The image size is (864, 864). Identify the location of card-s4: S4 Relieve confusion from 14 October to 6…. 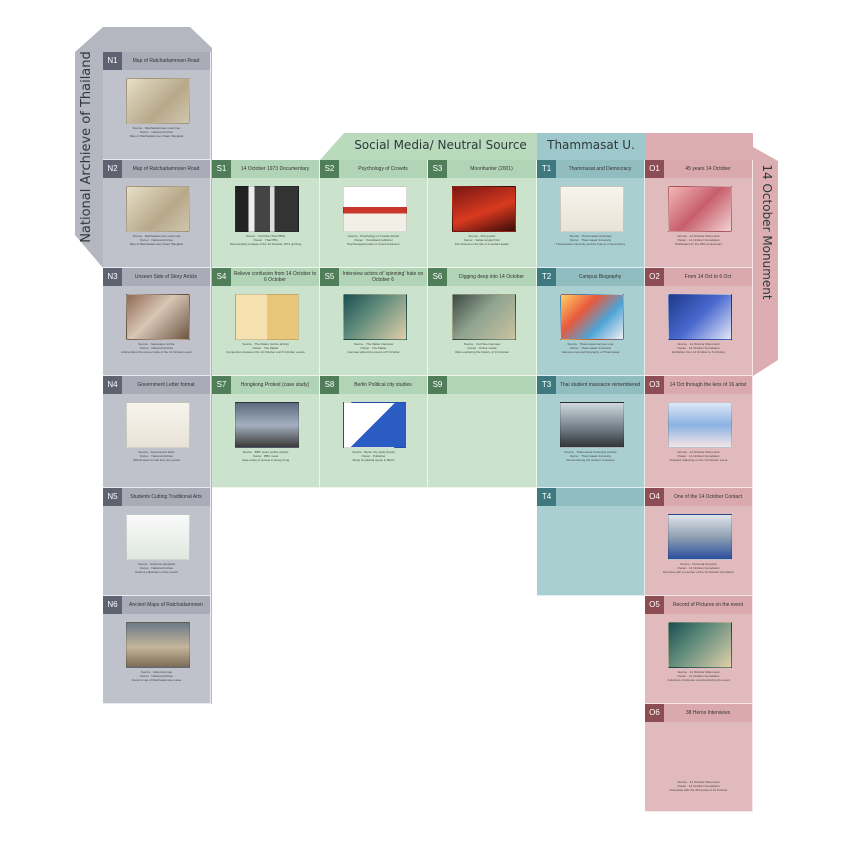
(266, 322).